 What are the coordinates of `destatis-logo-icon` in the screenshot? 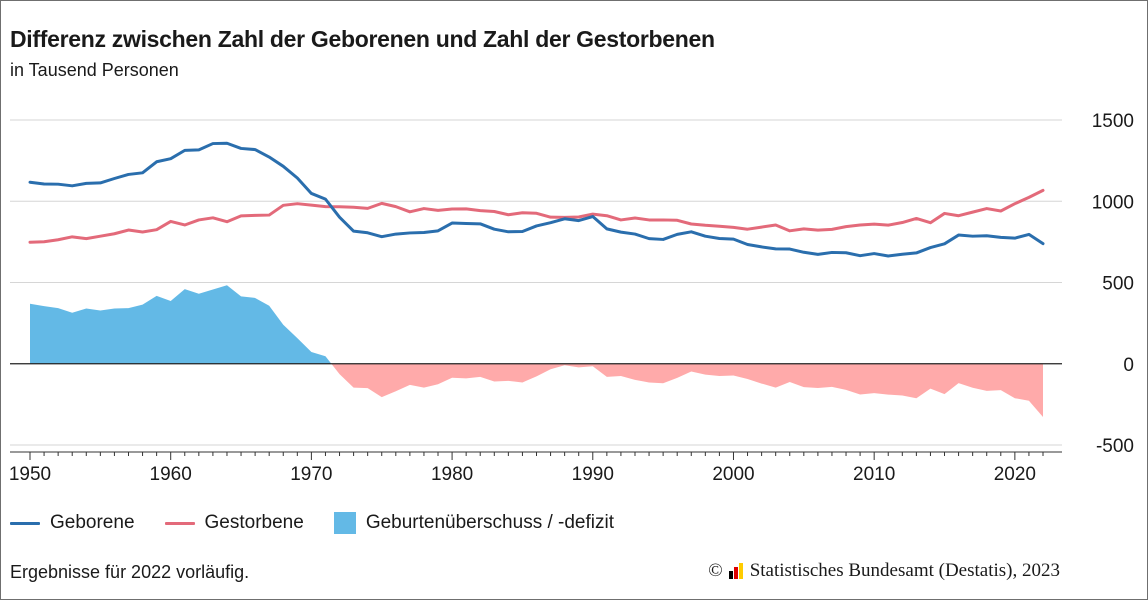 It's located at (736, 571).